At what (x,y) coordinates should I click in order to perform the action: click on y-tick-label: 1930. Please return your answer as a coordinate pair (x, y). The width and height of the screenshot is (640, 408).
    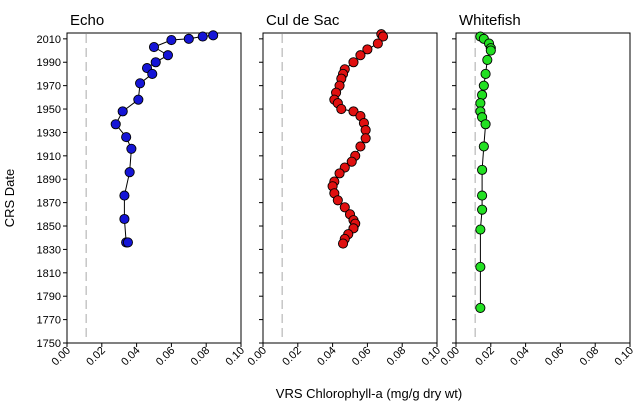
    Looking at the image, I should click on (49, 133).